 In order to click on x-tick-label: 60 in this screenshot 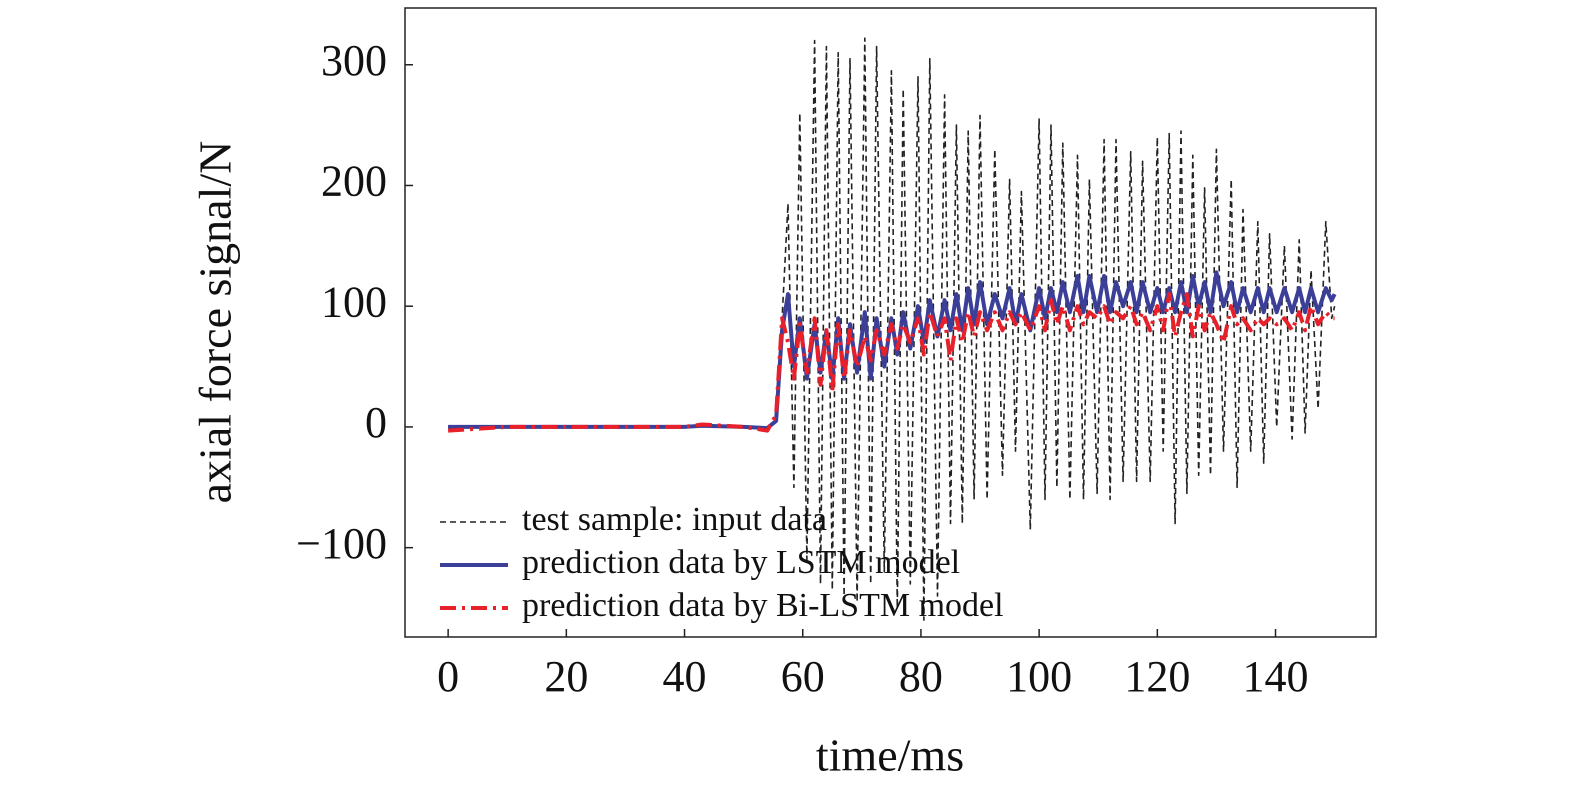, I will do `click(803, 676)`.